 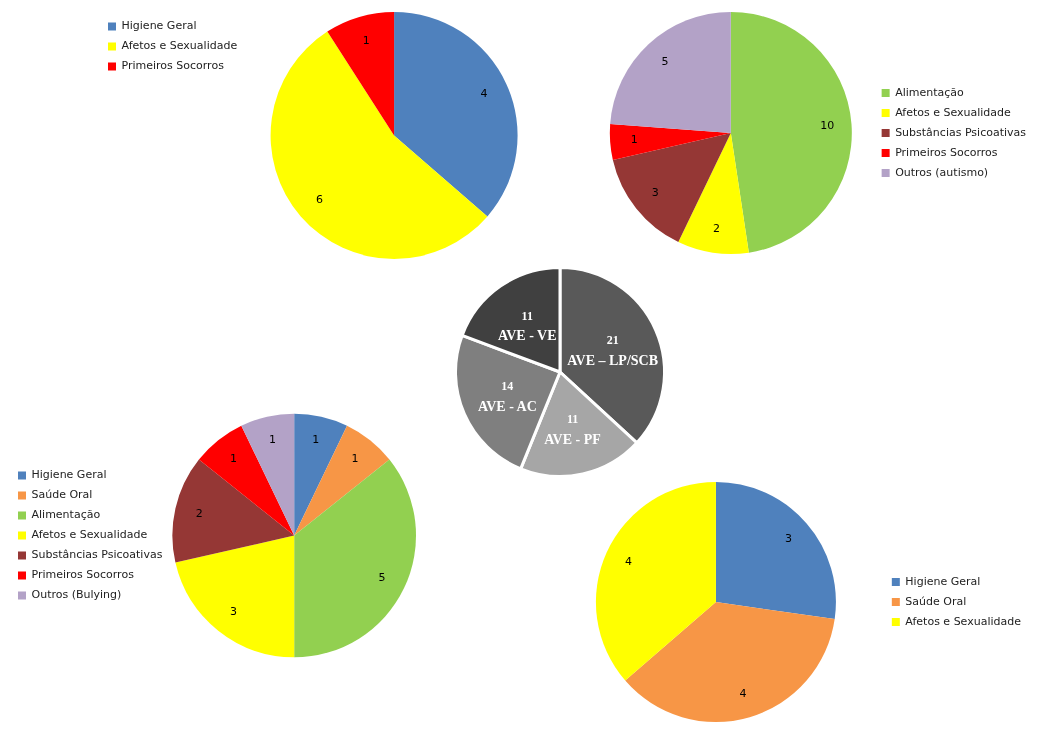 I want to click on slice-label: AVE - VE, so click(x=527, y=336).